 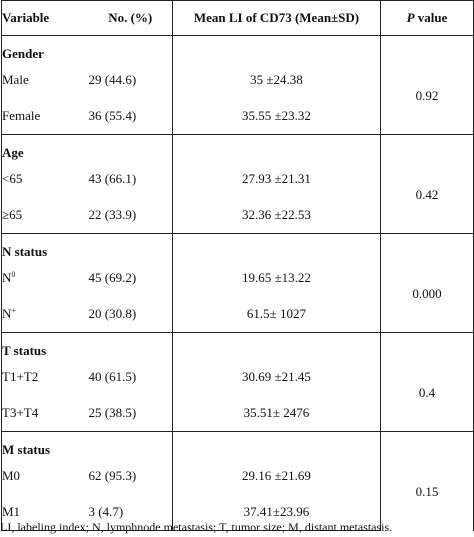 I want to click on group-row-gender: Gender, so click(x=237, y=48).